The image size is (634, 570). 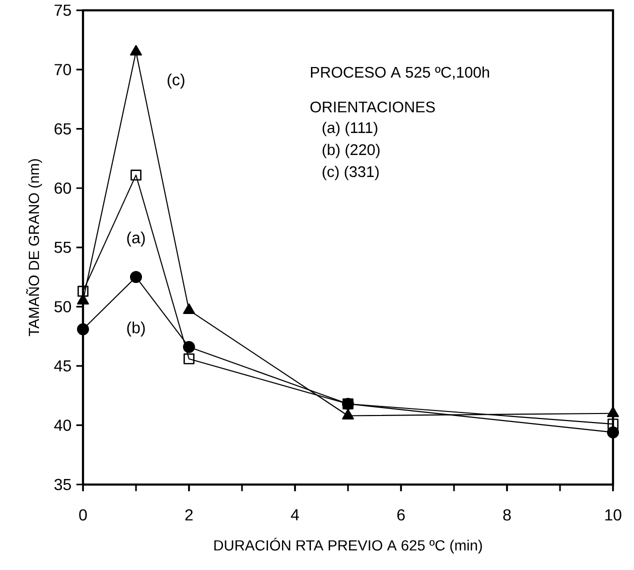 I want to click on series-label: (a), so click(x=136, y=239).